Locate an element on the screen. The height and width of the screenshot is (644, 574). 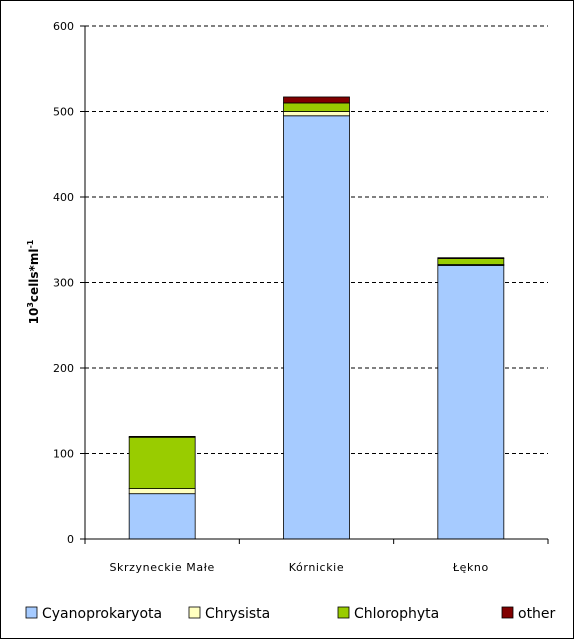
y-axis-label: 103cells*ml-1 is located at coordinates (33, 281).